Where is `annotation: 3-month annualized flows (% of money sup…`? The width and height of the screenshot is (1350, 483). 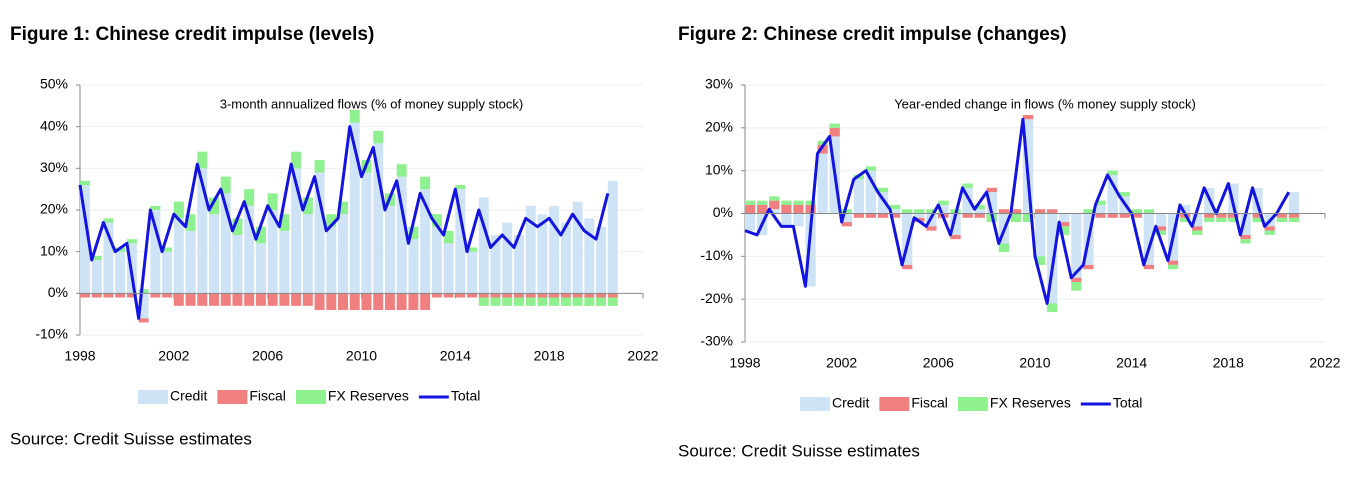 annotation: 3-month annualized flows (% of money sup… is located at coordinates (371, 103).